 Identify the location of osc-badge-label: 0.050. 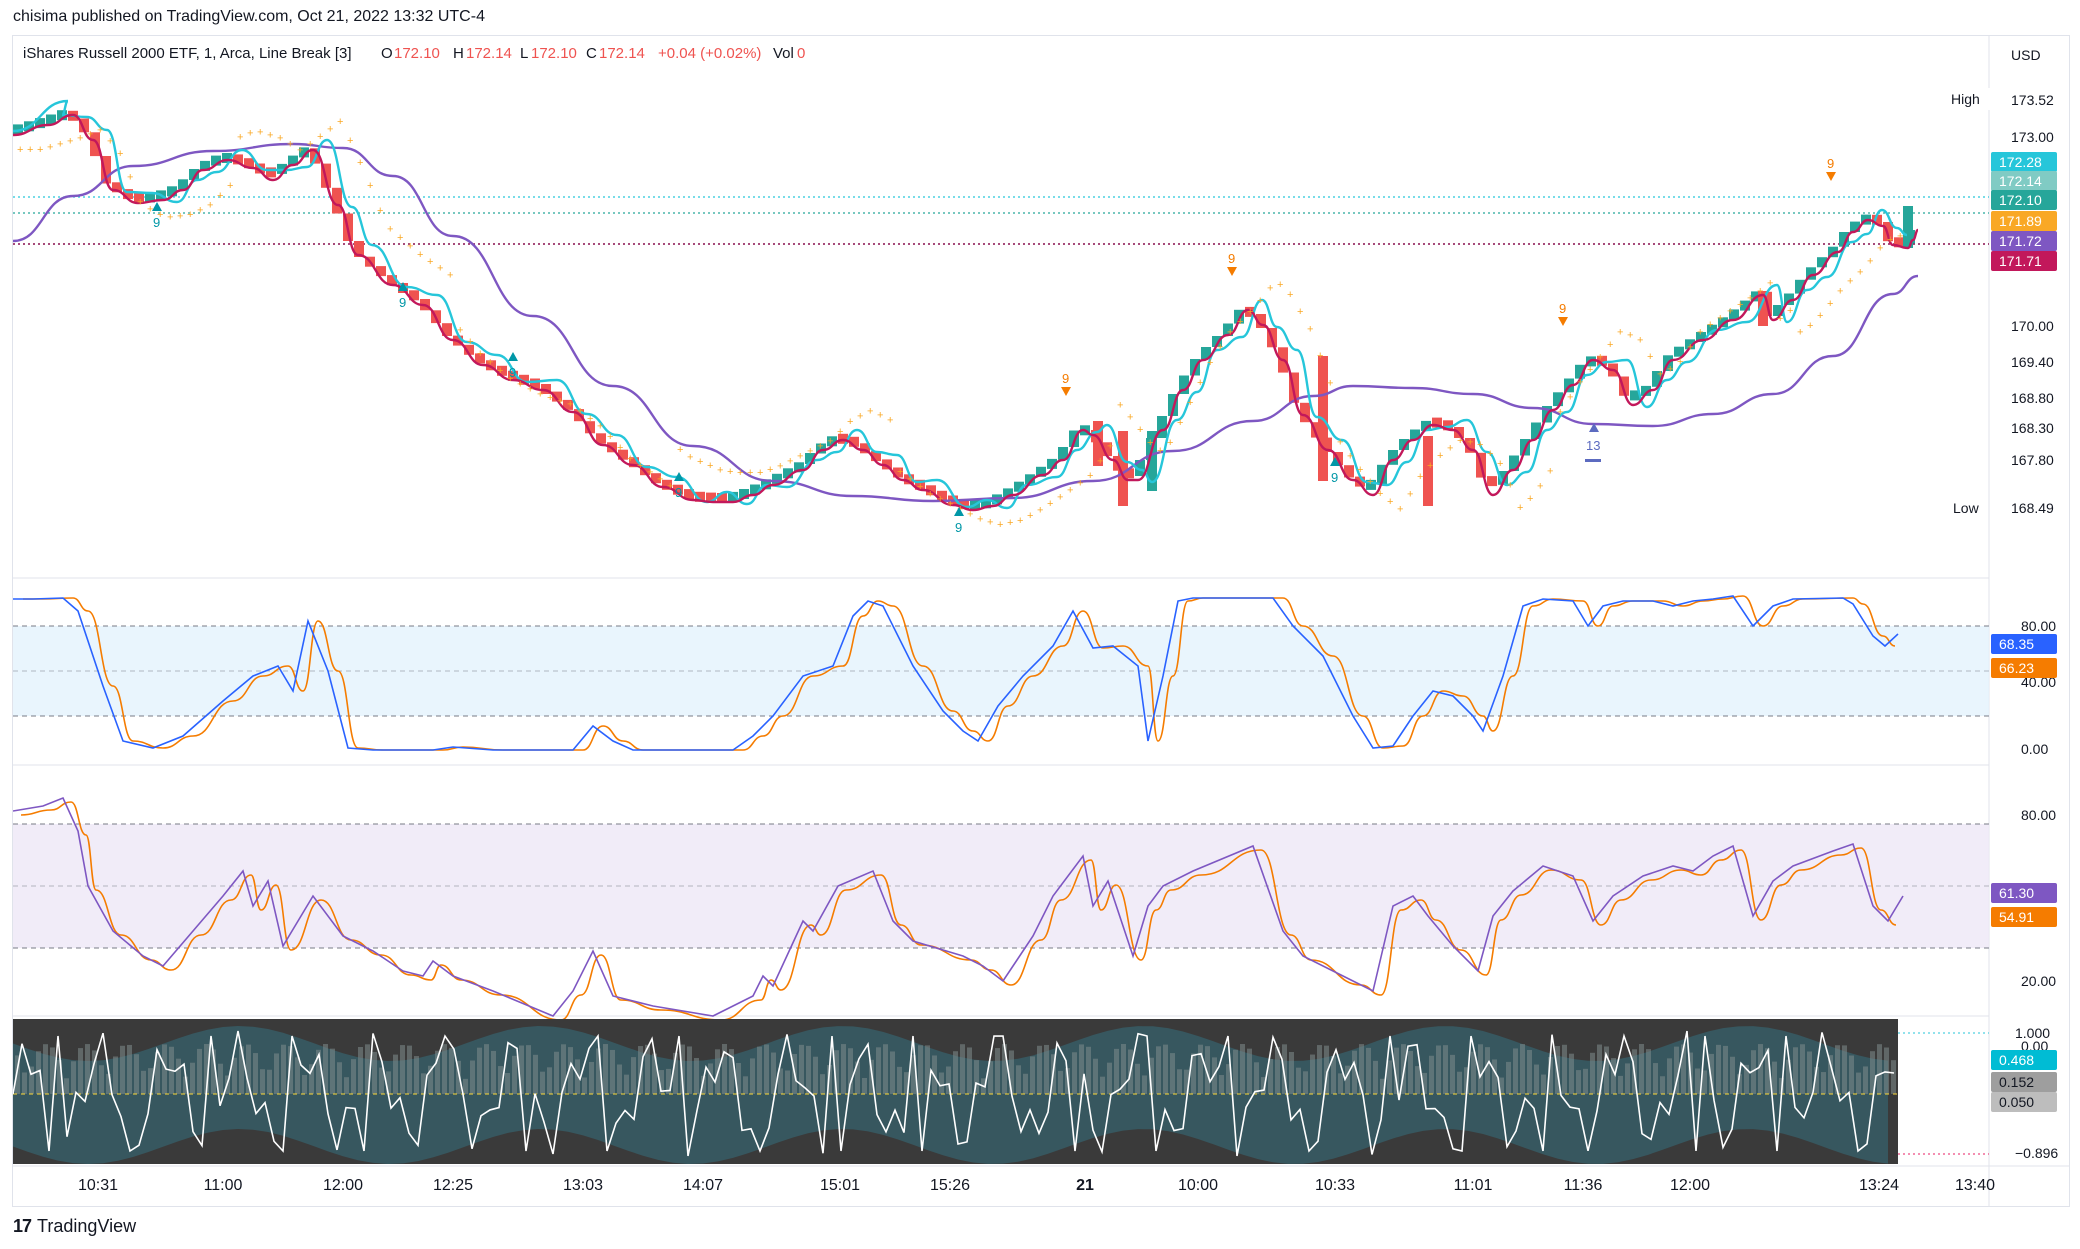
(2016, 1102).